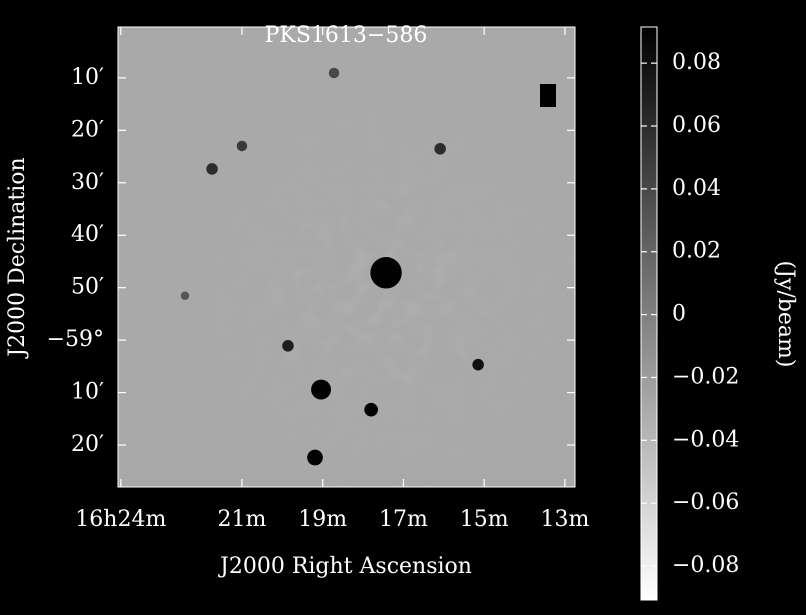 This screenshot has width=806, height=615. I want to click on colorbar-tick-label: −0.08, so click(705, 565).